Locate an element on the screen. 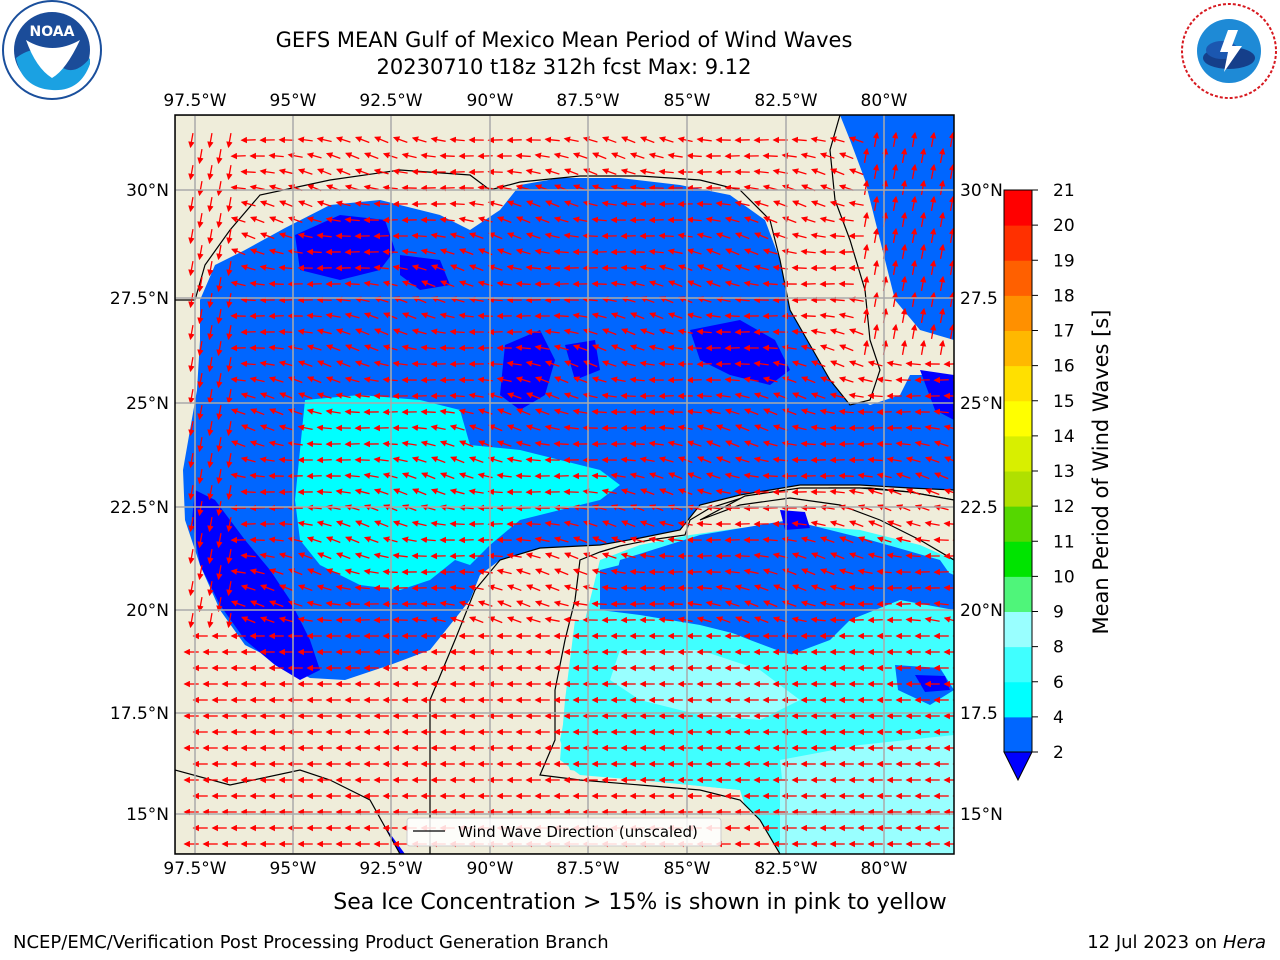  lat-label-left: 20°N is located at coordinates (147, 611).